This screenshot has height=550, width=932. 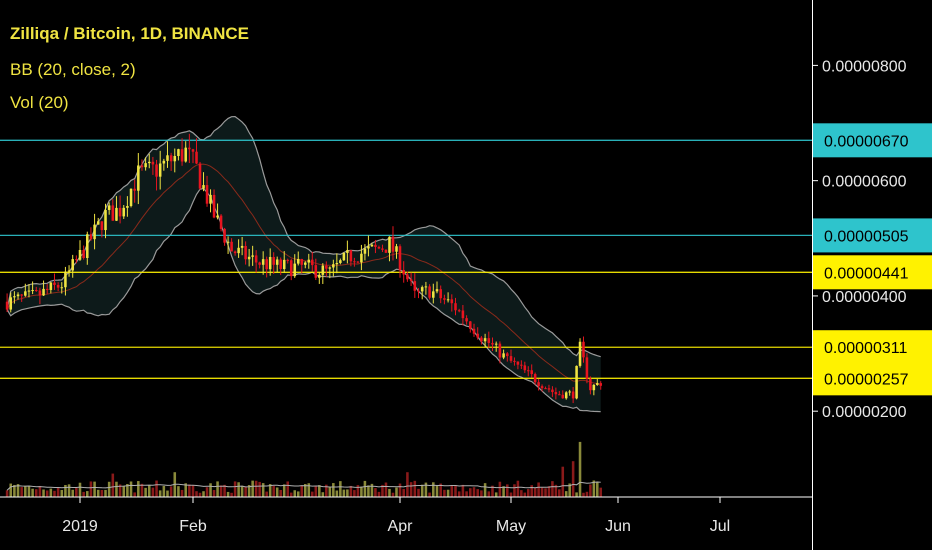 What do you see at coordinates (129, 33) in the screenshot?
I see `chart-title-legend: Zilliqa / Bitcoin, 1D, BINANCE` at bounding box center [129, 33].